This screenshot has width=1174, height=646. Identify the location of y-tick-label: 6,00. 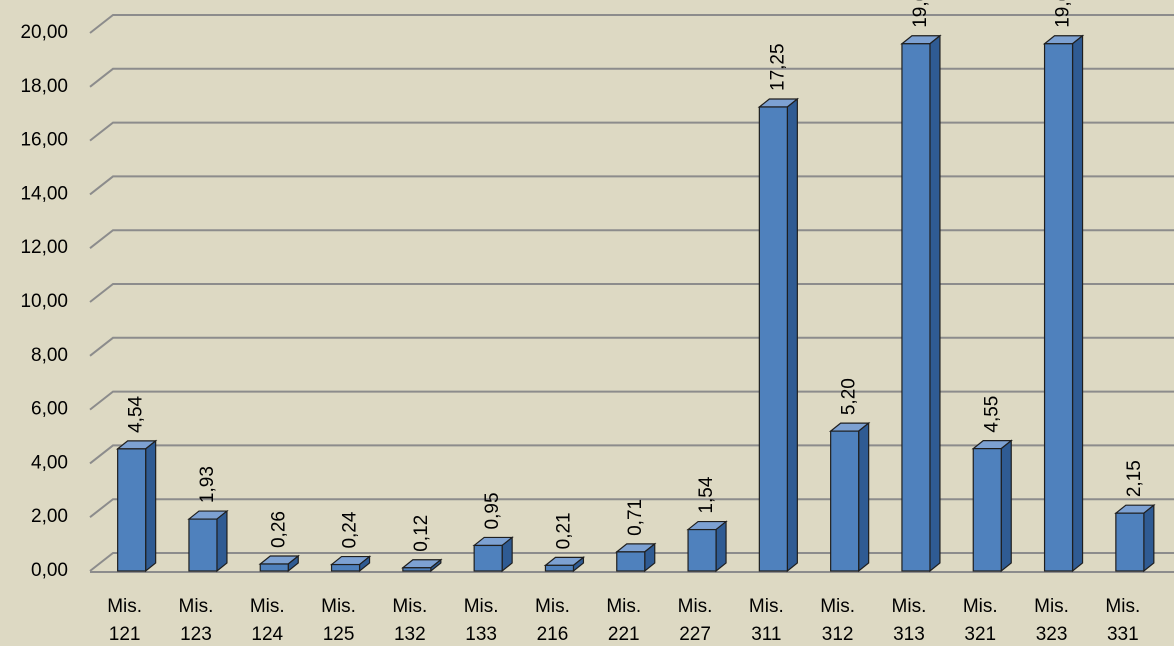
(49, 409).